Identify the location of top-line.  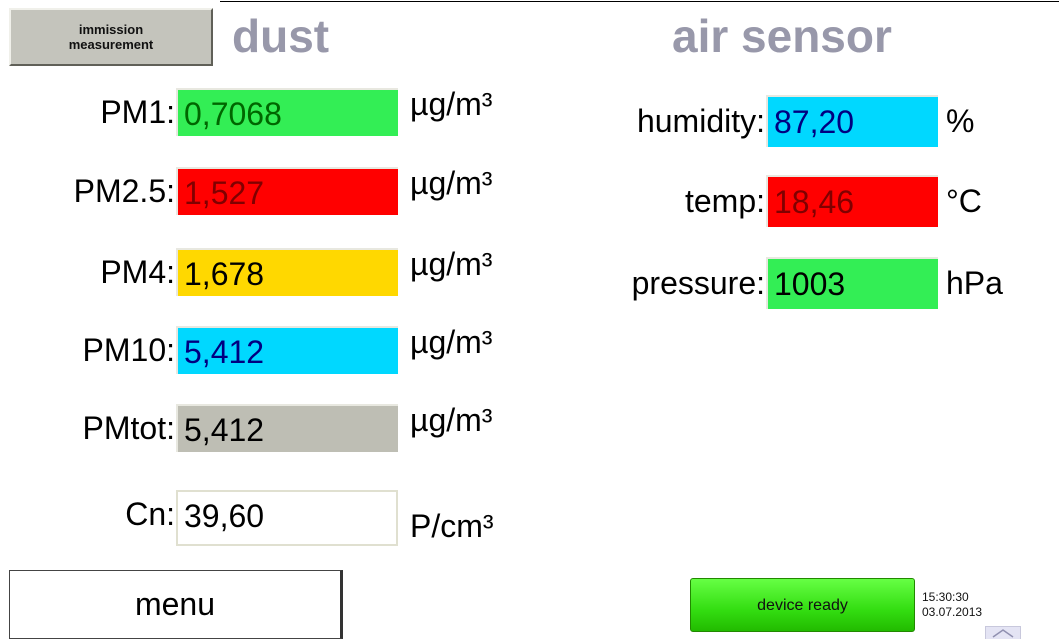
(639, 1).